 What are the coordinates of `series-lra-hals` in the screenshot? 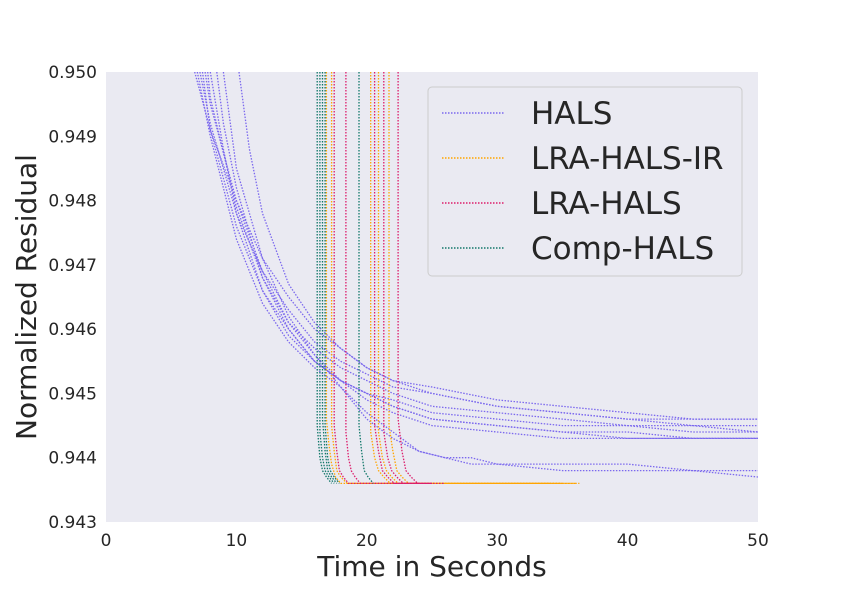 It's located at (389, 278).